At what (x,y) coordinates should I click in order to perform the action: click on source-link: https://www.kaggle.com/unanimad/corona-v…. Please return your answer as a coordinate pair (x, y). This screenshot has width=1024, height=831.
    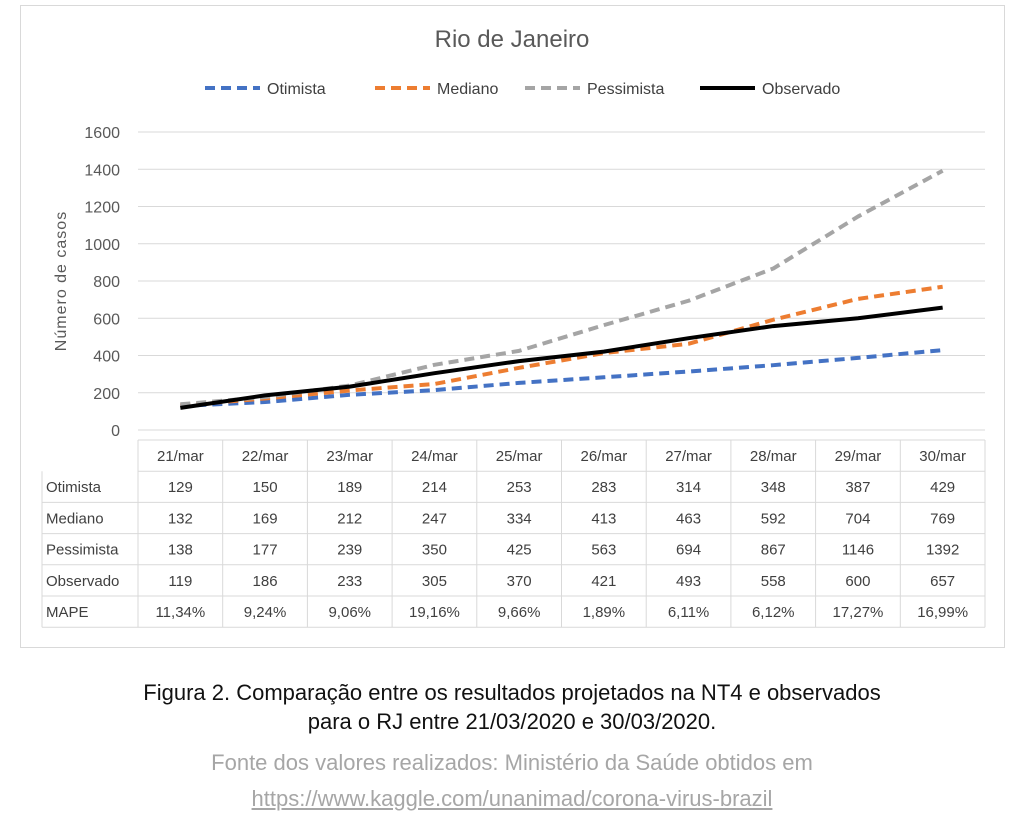
    Looking at the image, I should click on (512, 798).